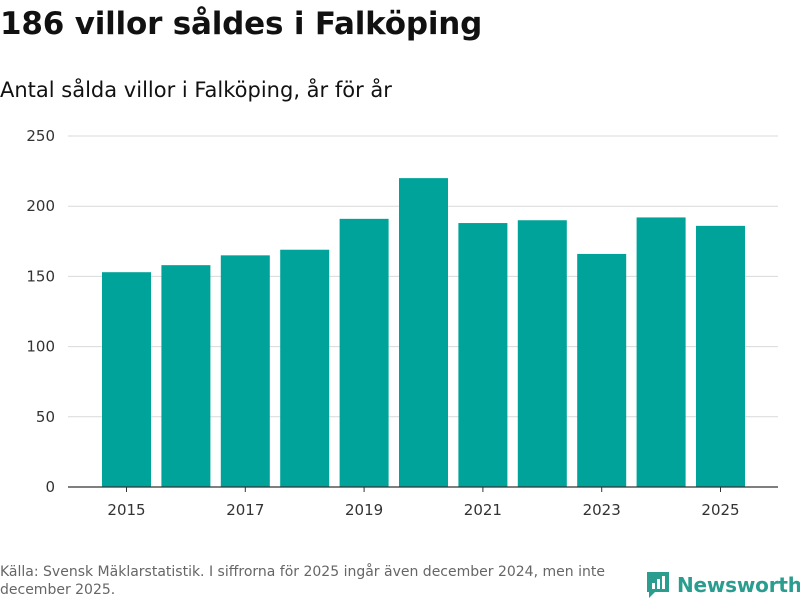 This screenshot has height=600, width=800. I want to click on bar-2021, so click(483, 355).